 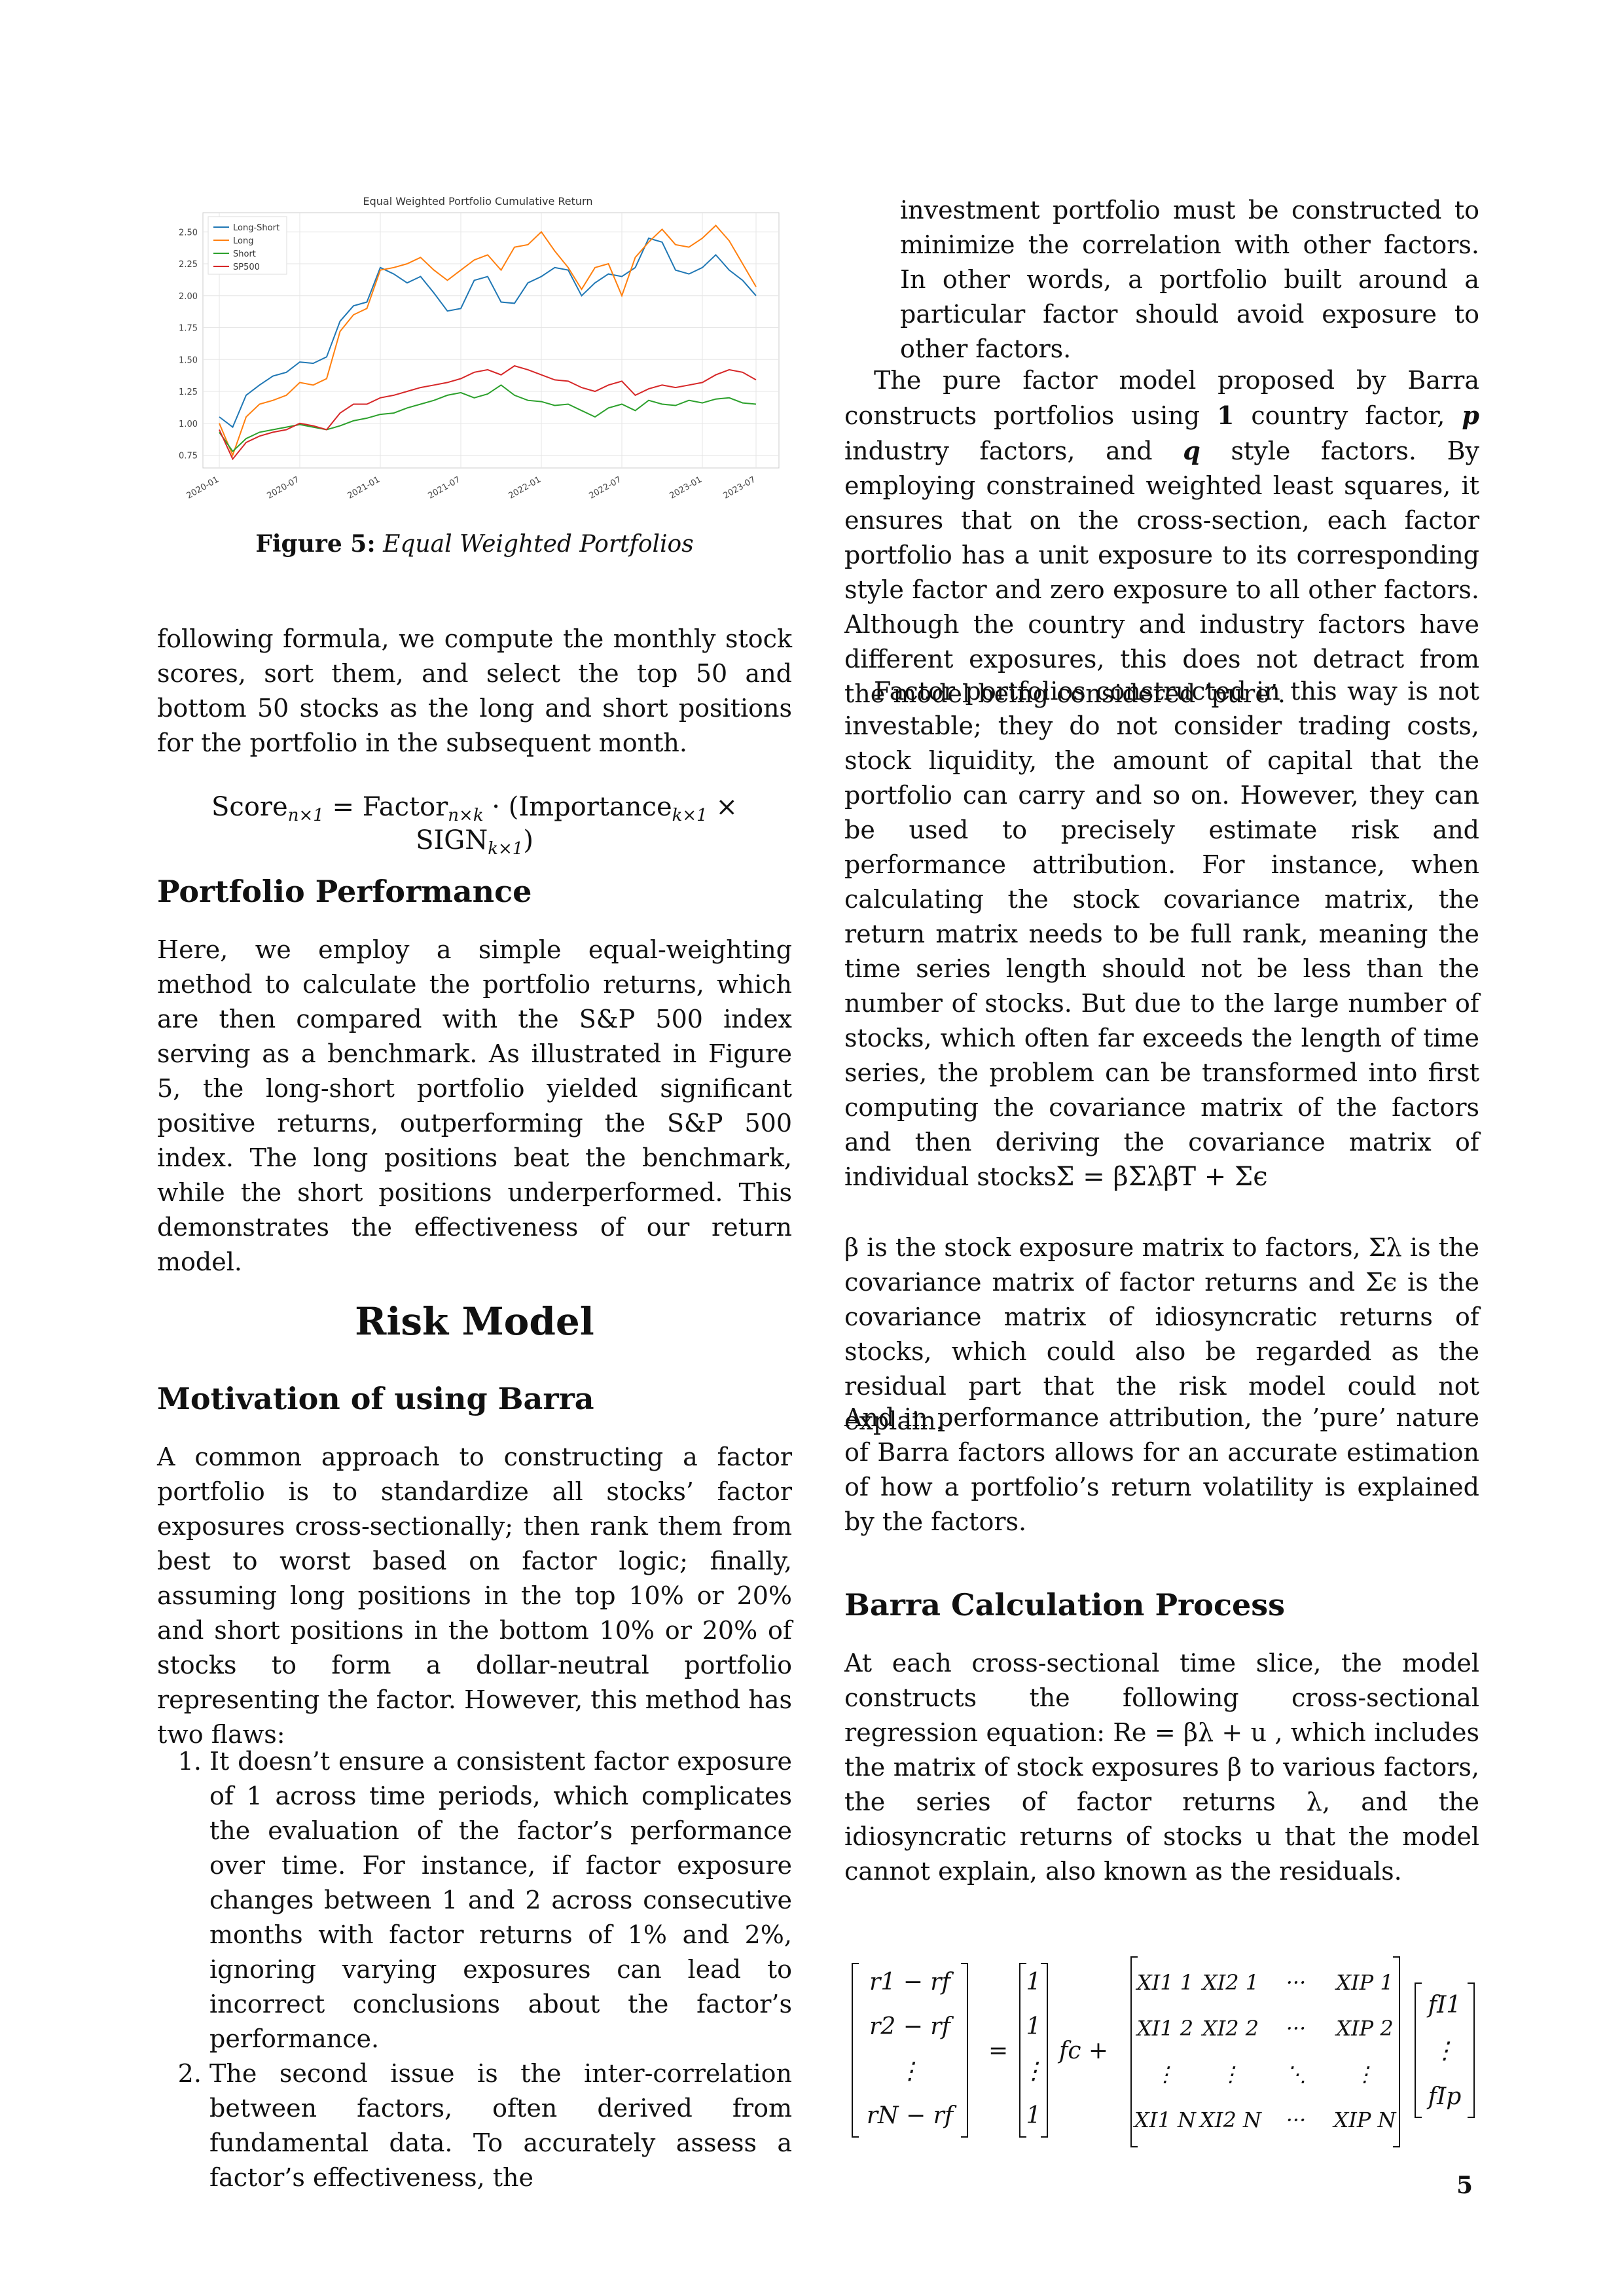 What do you see at coordinates (998, 2050) in the screenshot?
I see `equals-sign: =` at bounding box center [998, 2050].